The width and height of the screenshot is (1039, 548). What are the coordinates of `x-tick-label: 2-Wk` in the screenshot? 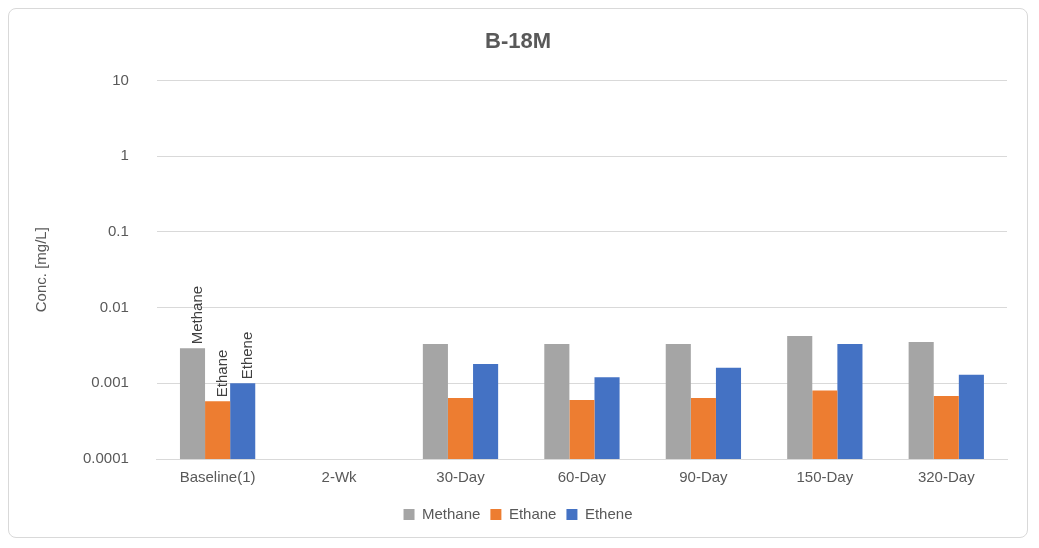 It's located at (339, 477).